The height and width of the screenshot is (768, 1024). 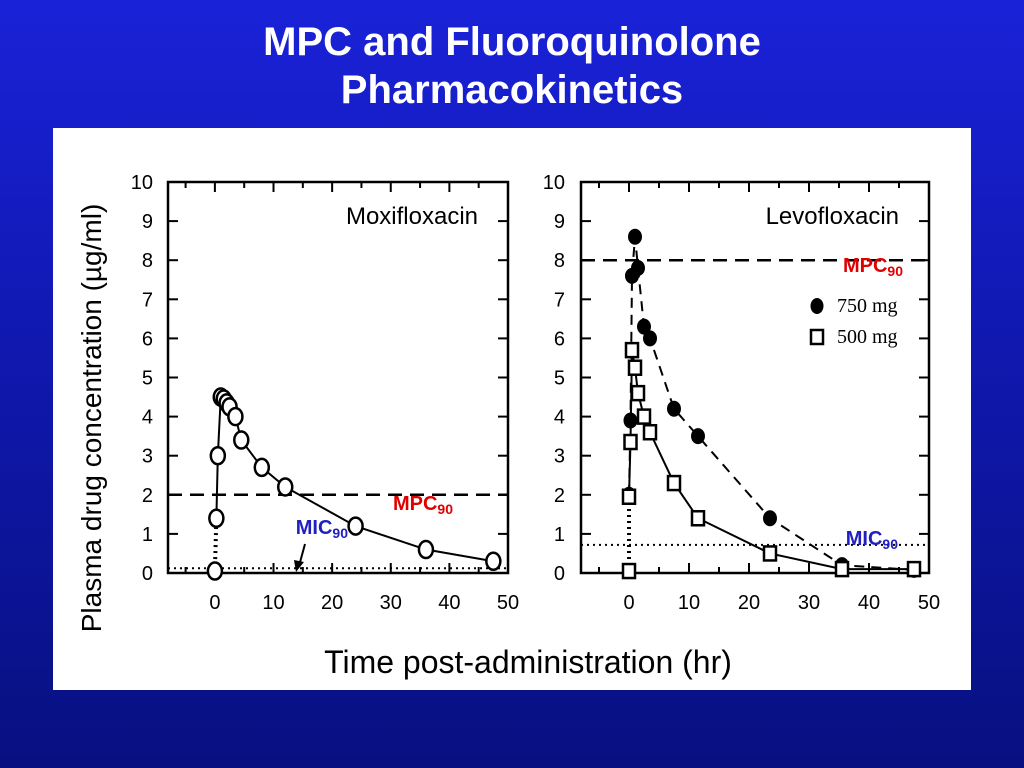 What do you see at coordinates (512, 90) in the screenshot?
I see `title-line-2: Pharmacokinetics` at bounding box center [512, 90].